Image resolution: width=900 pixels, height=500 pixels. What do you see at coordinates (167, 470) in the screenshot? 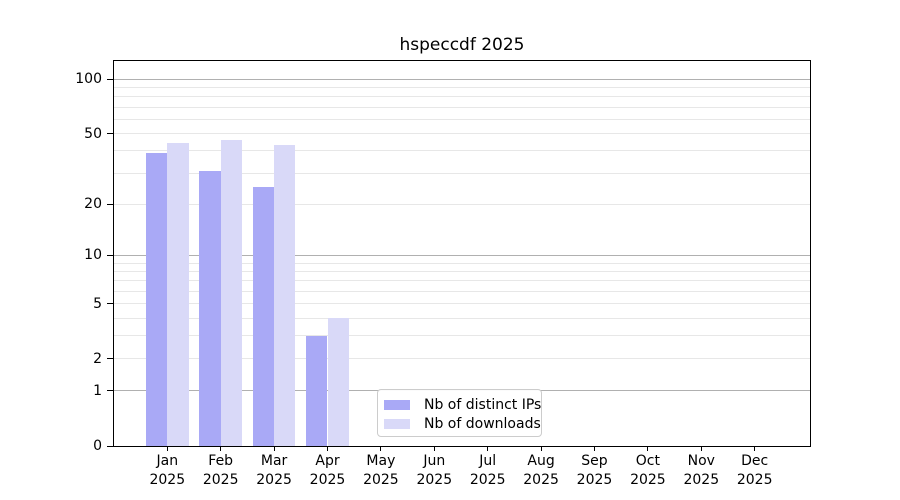
I see `x-tick-label: Jan 2025` at bounding box center [167, 470].